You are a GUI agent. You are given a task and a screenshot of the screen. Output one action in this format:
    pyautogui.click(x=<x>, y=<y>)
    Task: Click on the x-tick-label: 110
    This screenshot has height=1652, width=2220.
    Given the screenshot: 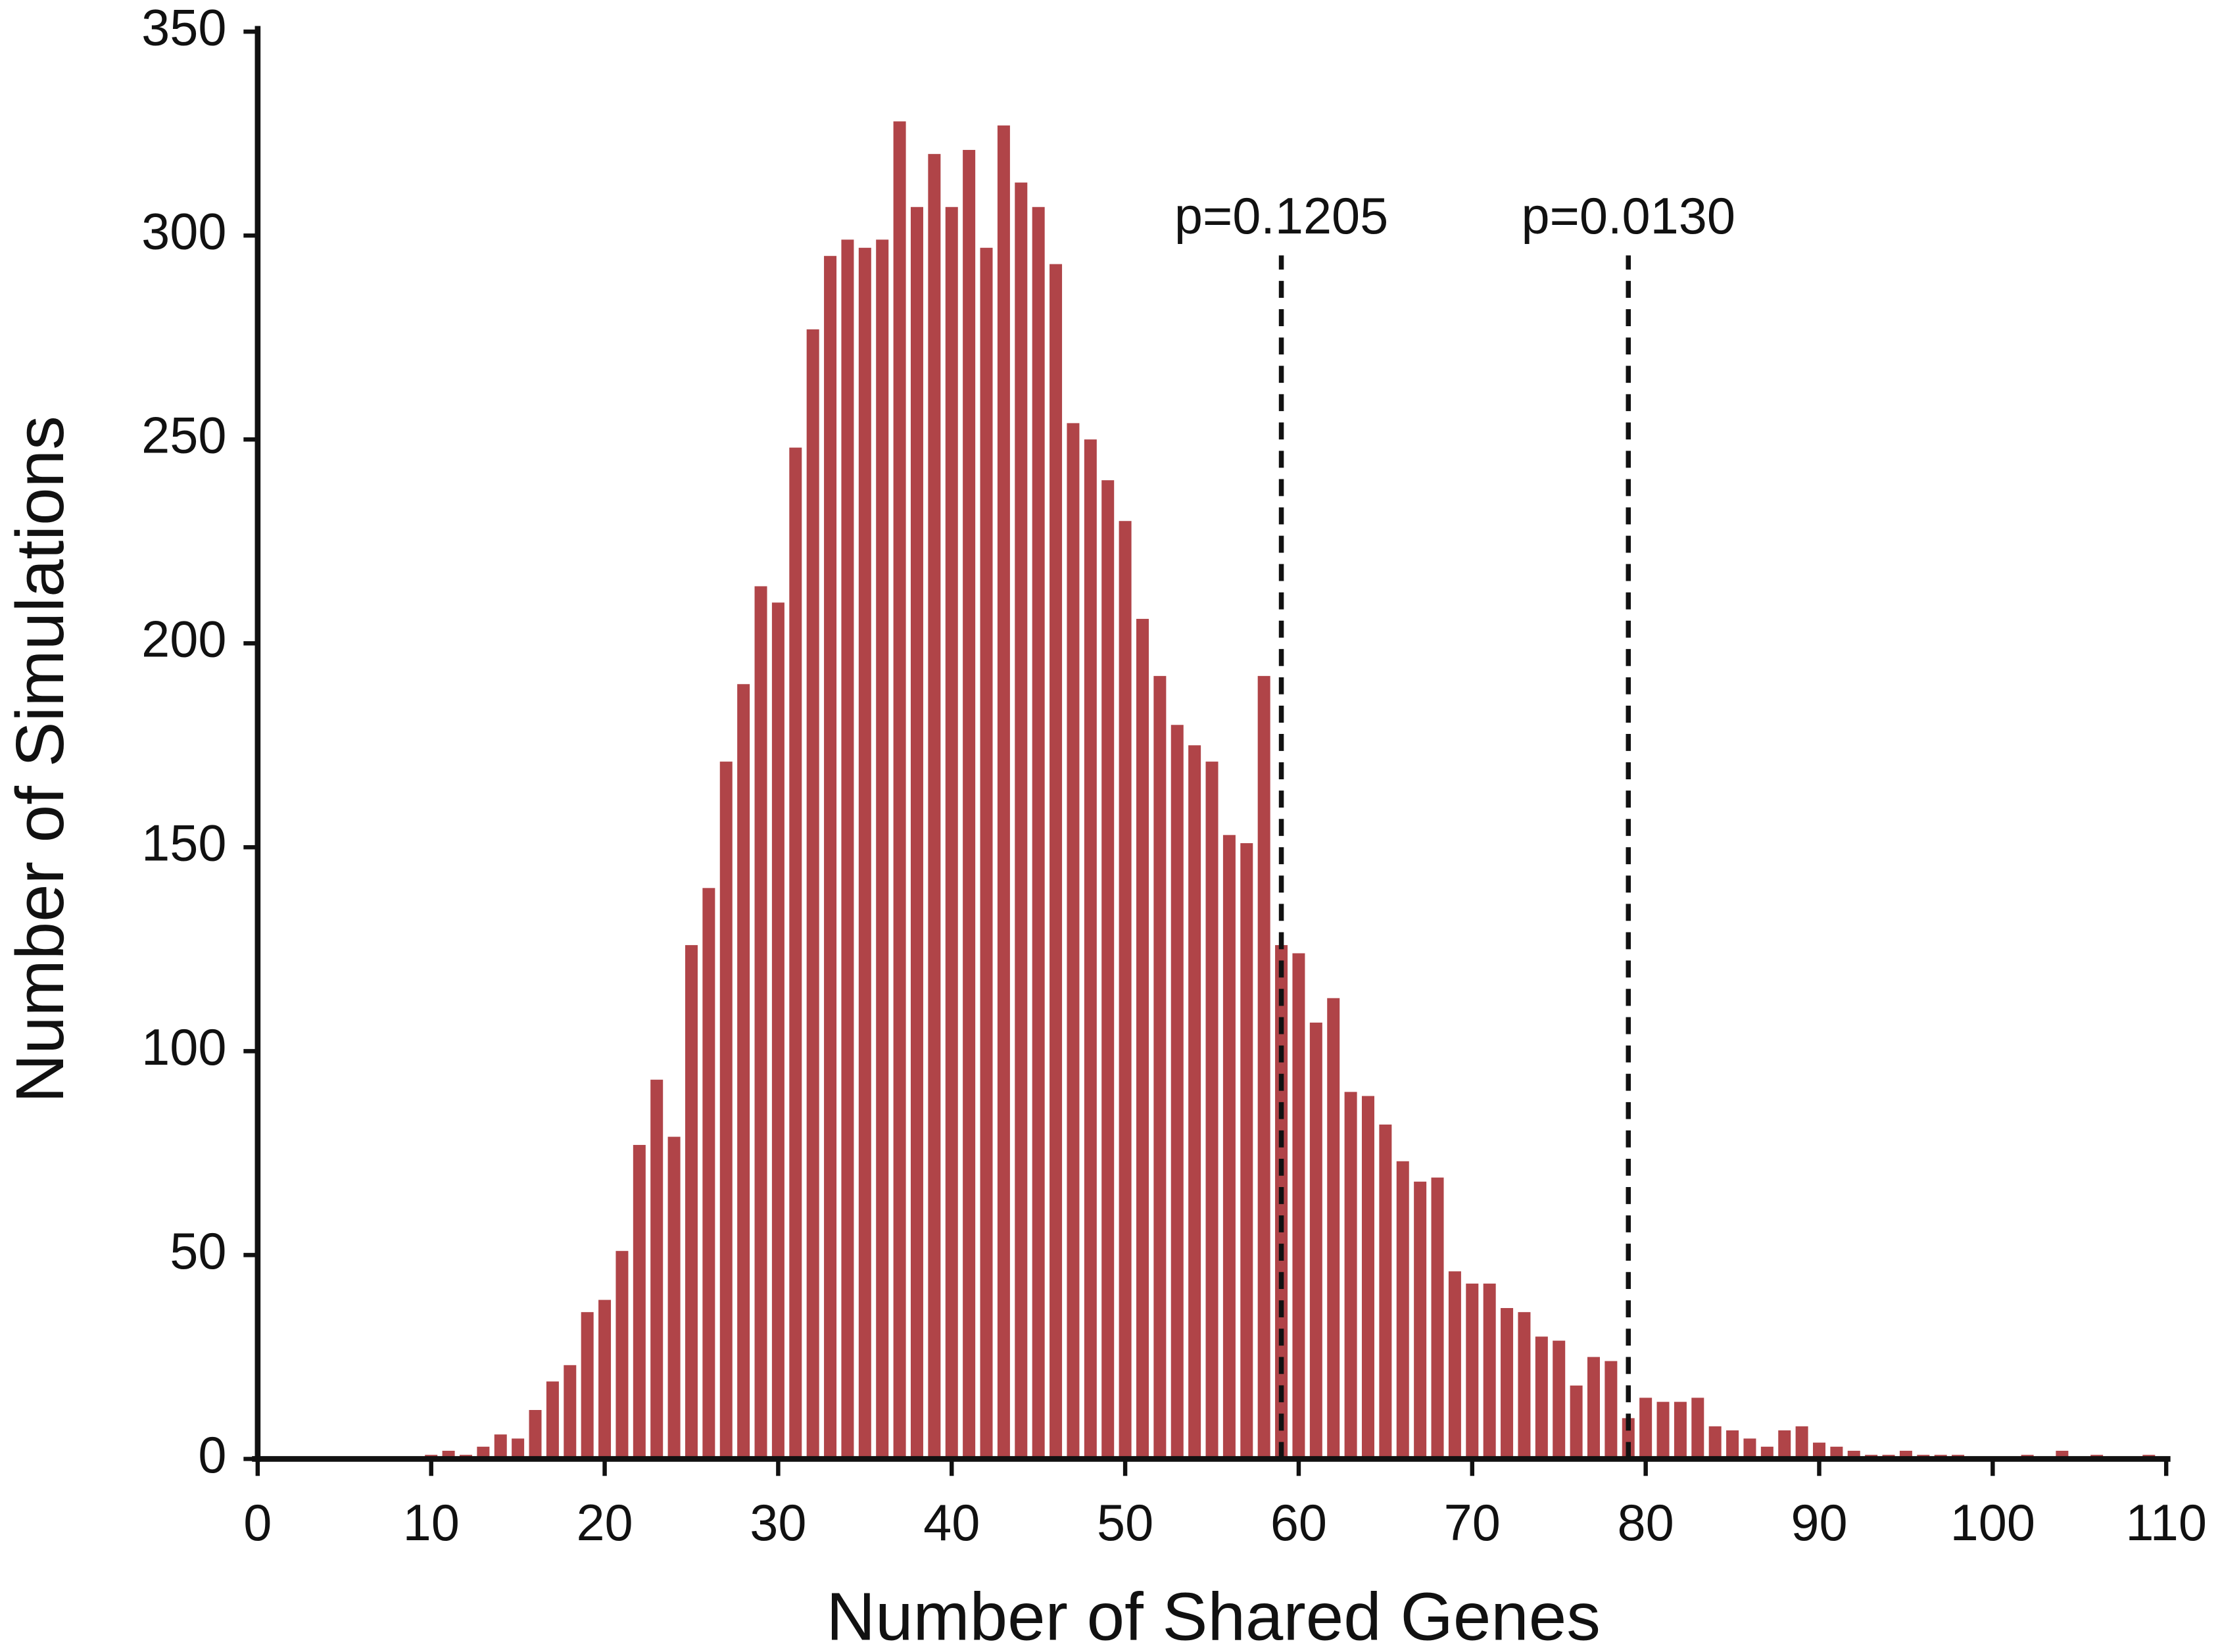 What is the action you would take?
    pyautogui.click(x=2166, y=1523)
    